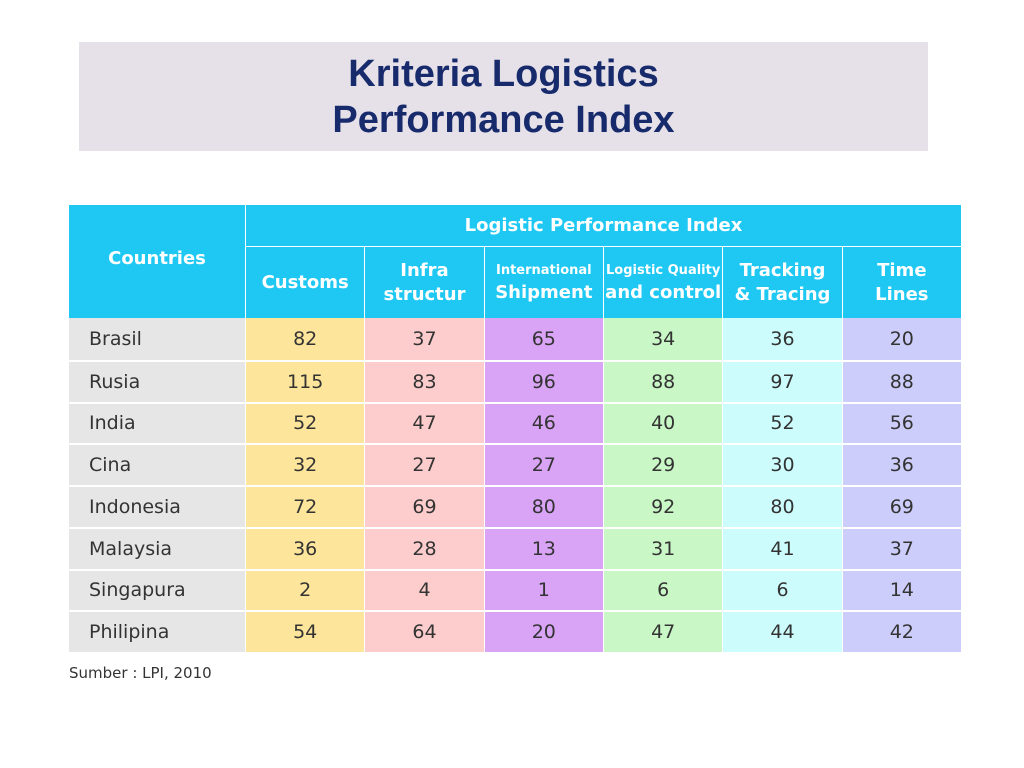  Describe the element at coordinates (543, 339) in the screenshot. I see `data-cell: 65` at that location.